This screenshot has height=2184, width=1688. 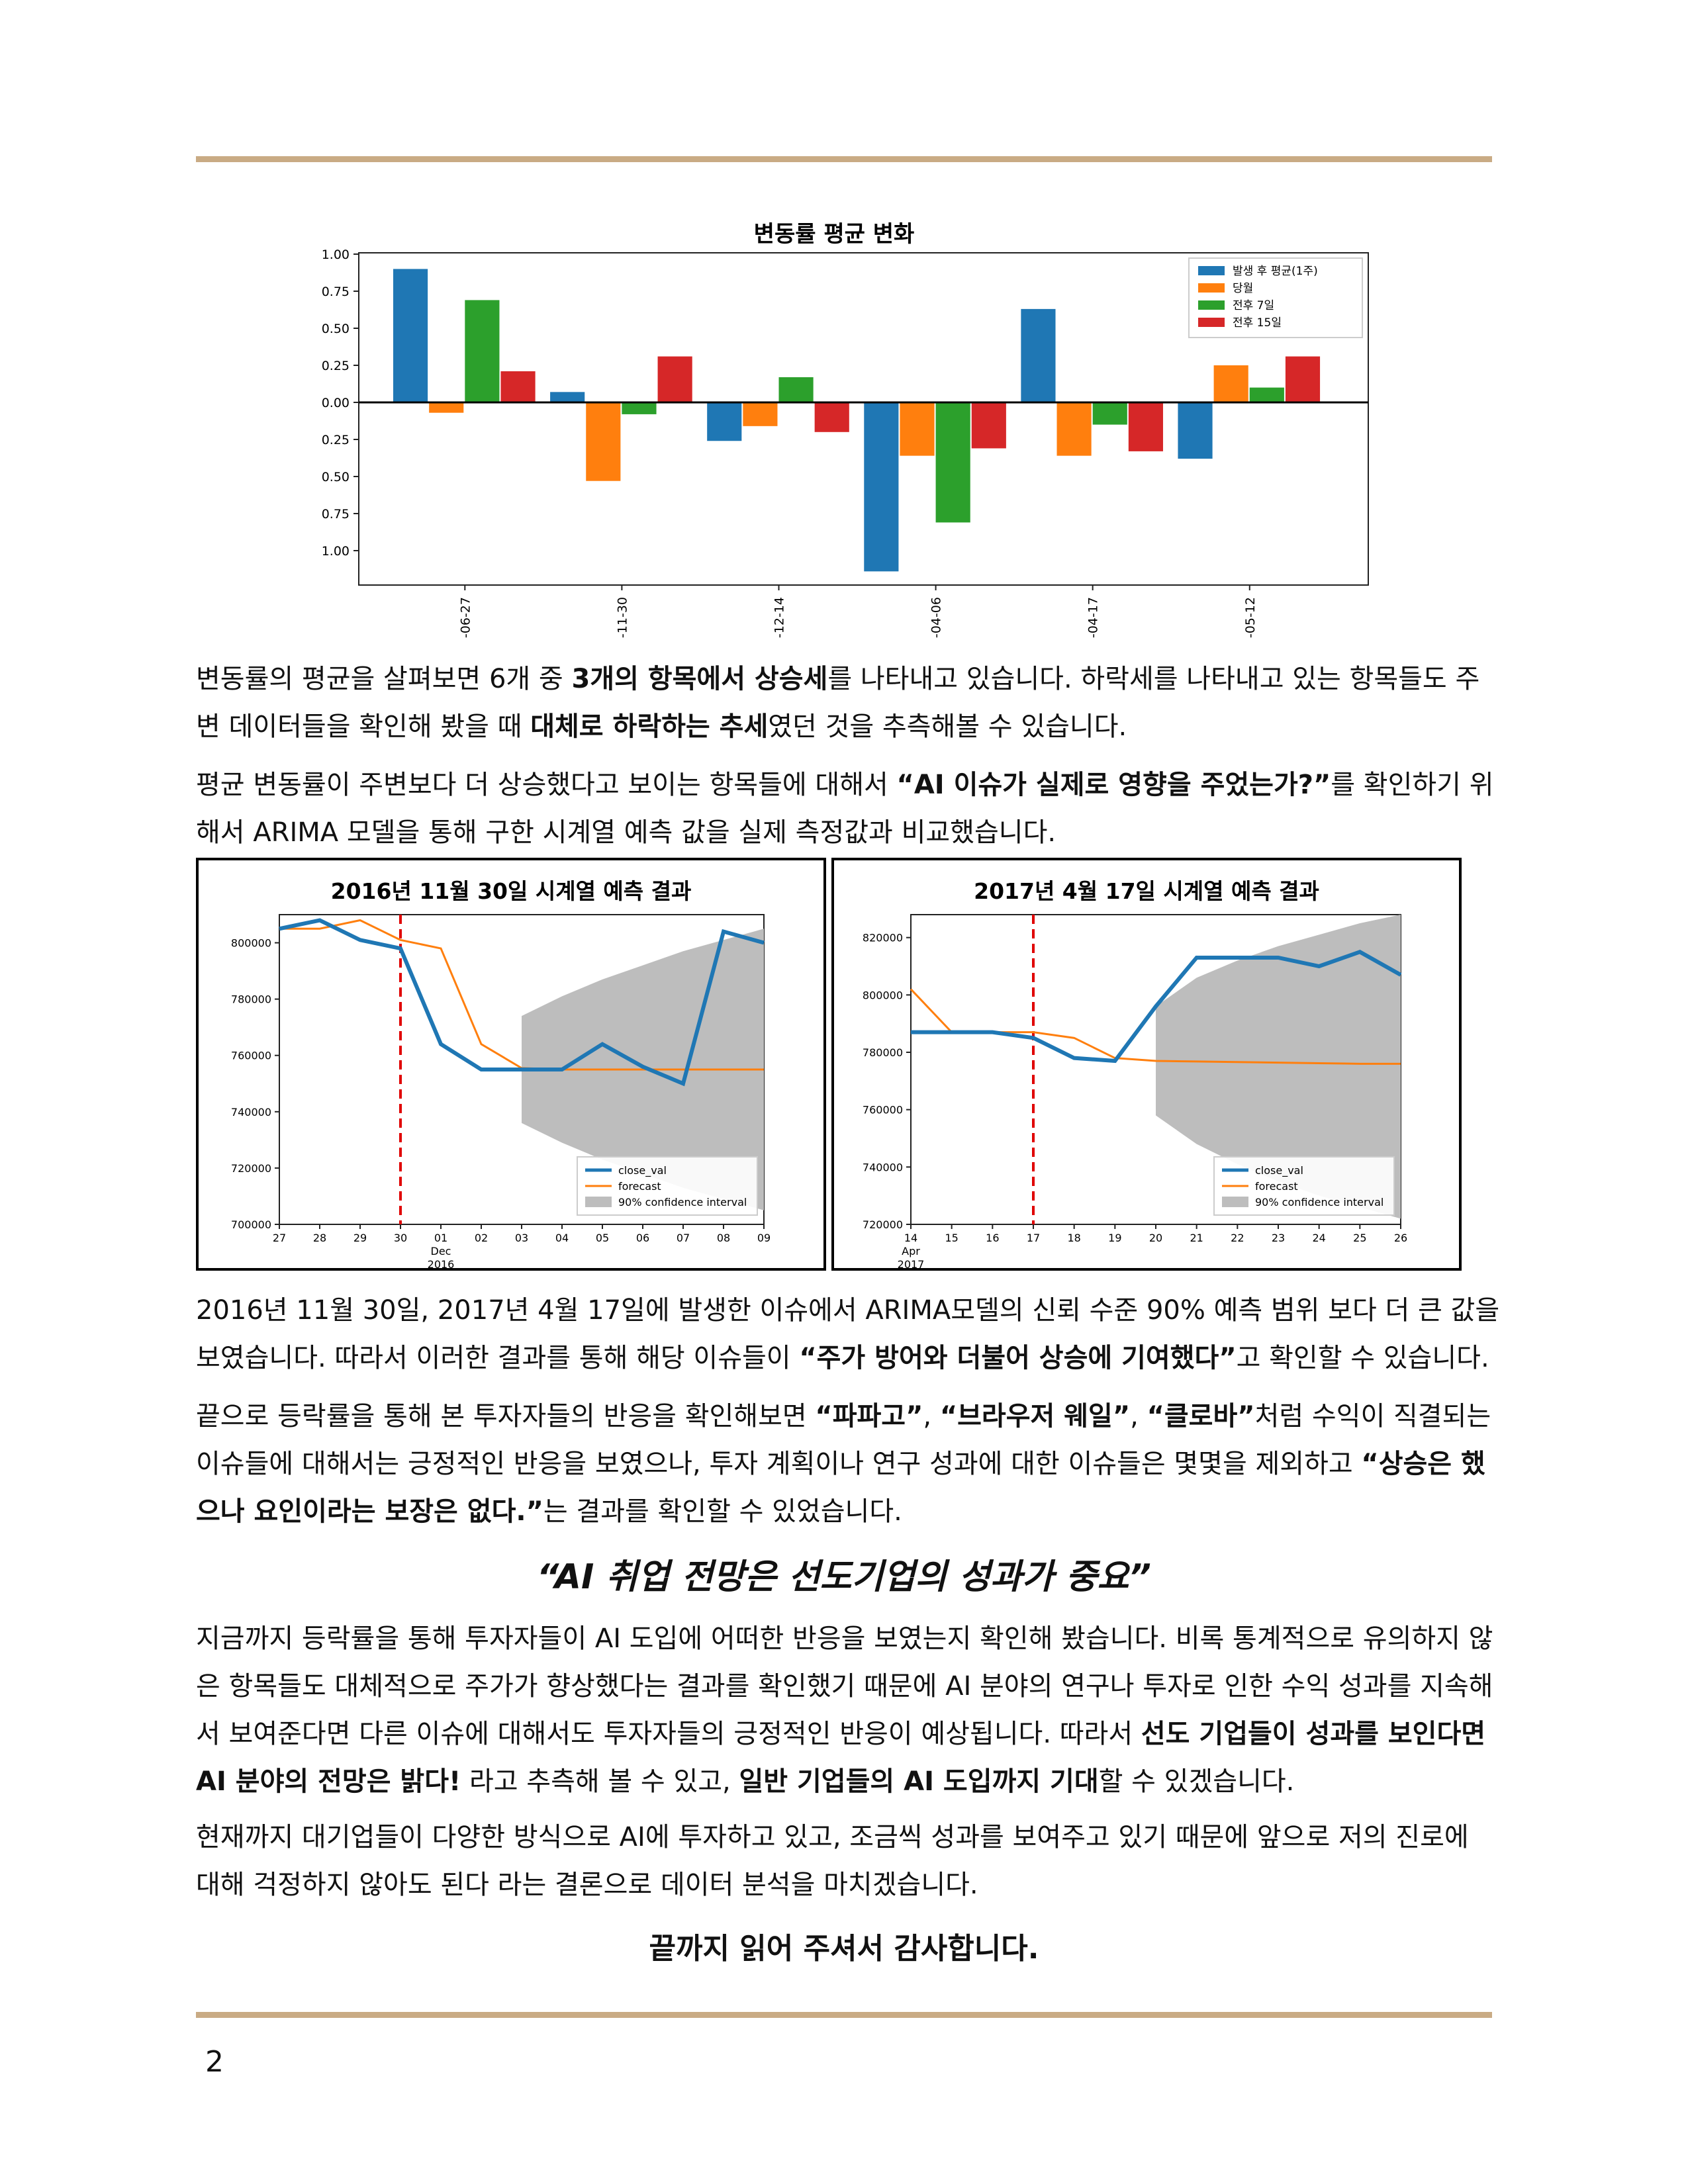 I want to click on x-tick-label: 23, so click(x=1278, y=1238).